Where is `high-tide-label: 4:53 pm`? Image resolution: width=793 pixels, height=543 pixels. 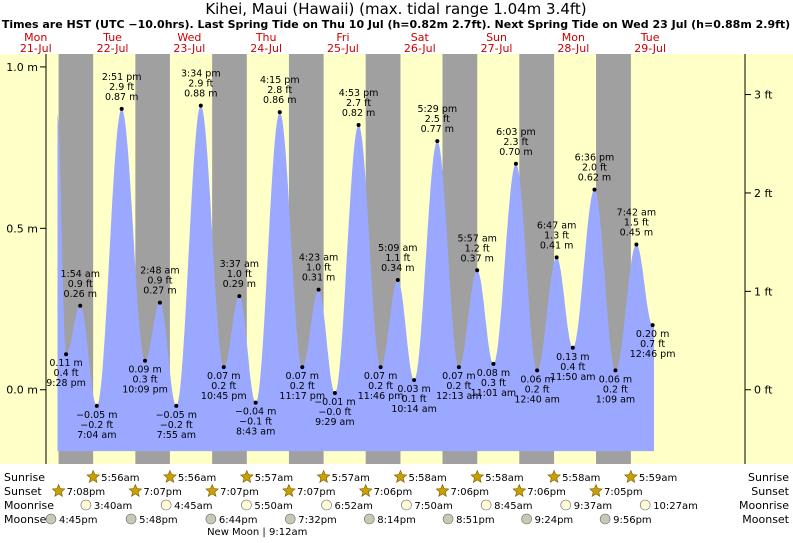 high-tide-label: 4:53 pm is located at coordinates (359, 93).